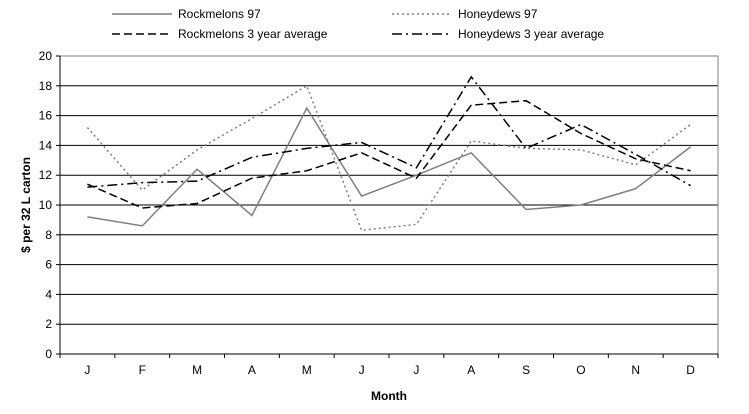 This screenshot has height=414, width=749. I want to click on x-tick-label: S, so click(526, 370).